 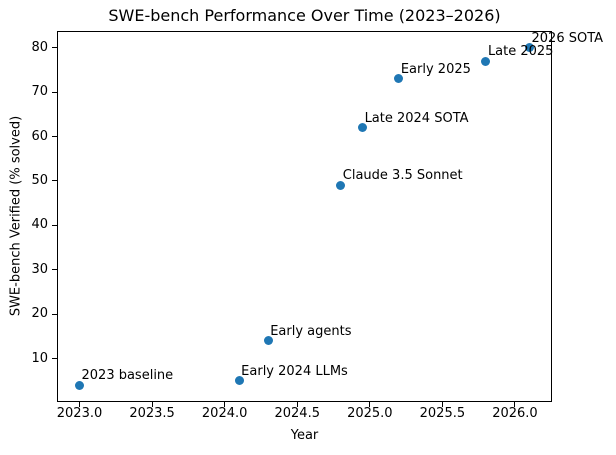 What do you see at coordinates (297, 413) in the screenshot?
I see `x-tick-label: 2024.5` at bounding box center [297, 413].